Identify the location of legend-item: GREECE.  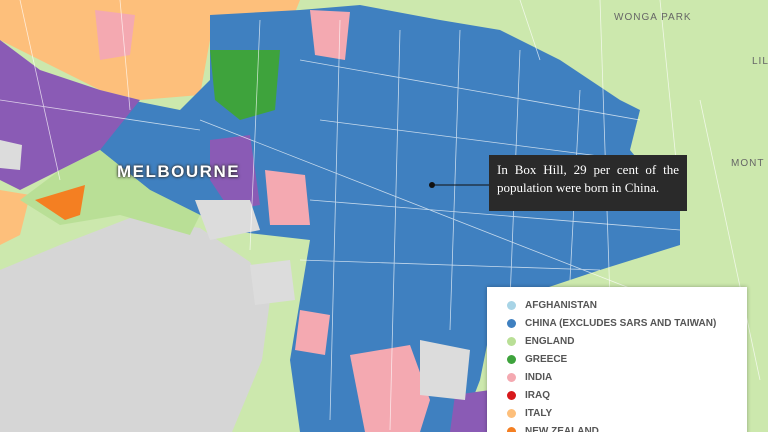
(537, 359).